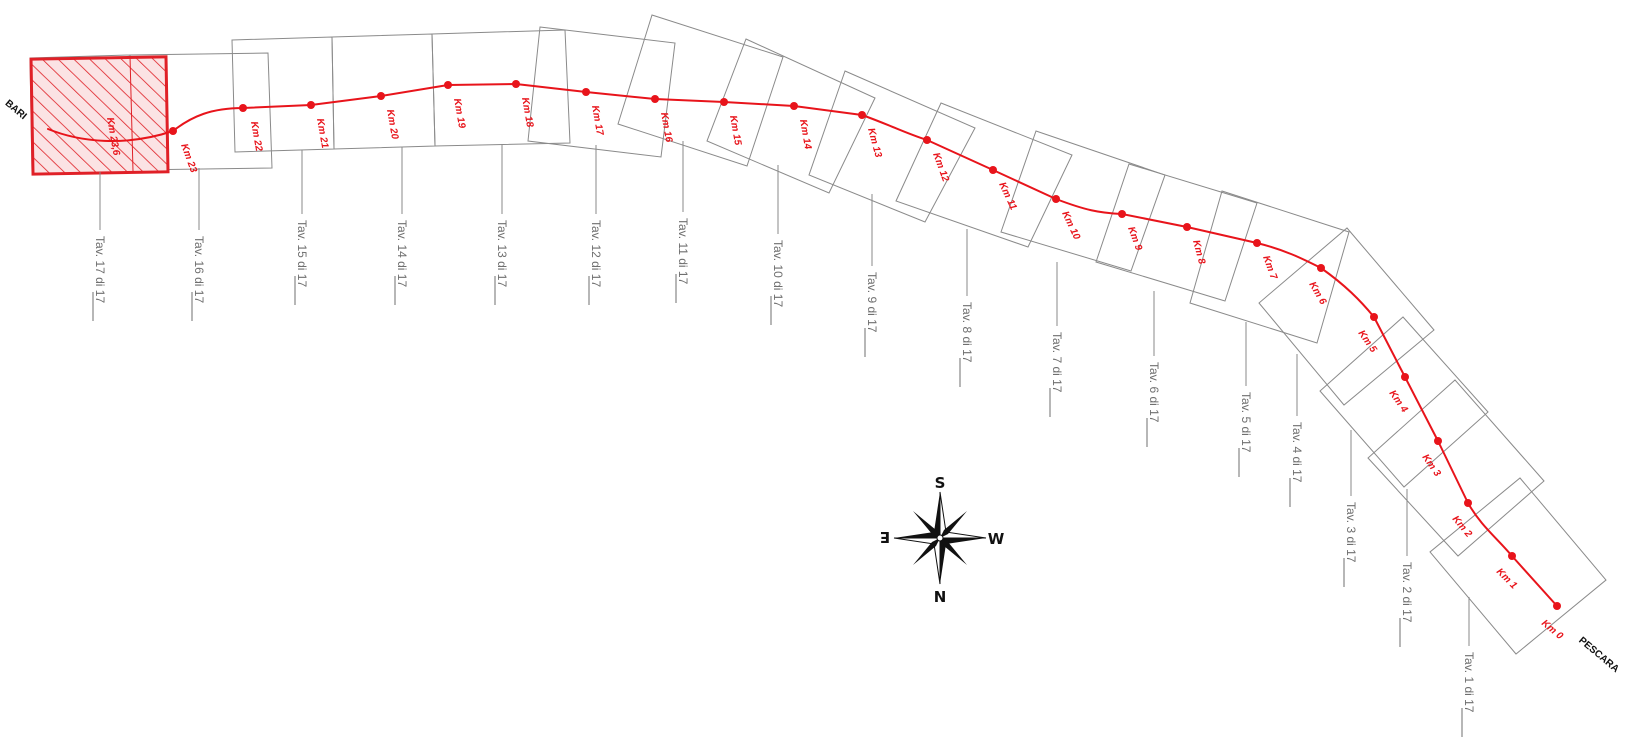  I want to click on sheet-label-group: Tav. 9 di 17, so click(871, 314).